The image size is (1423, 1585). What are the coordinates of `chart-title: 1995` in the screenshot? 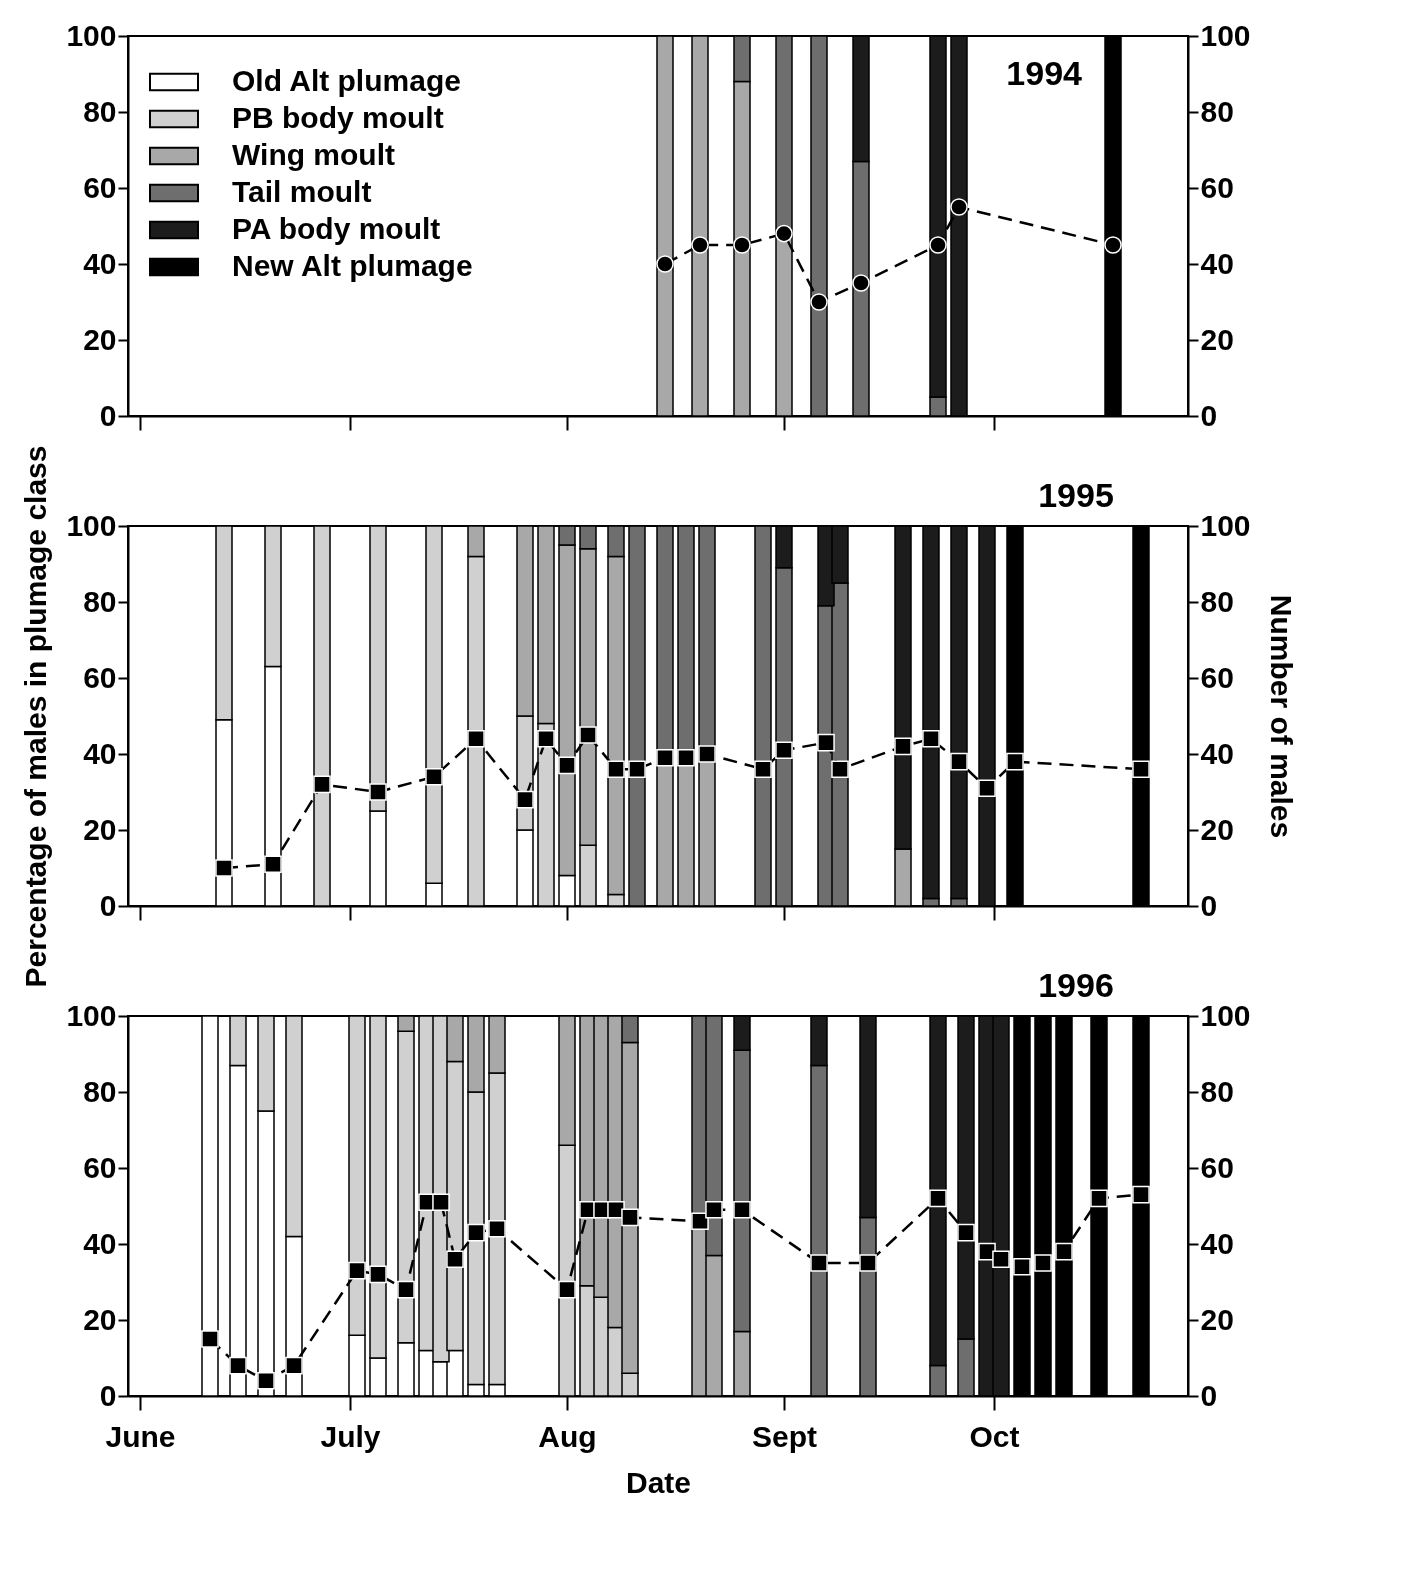 It's located at (1076, 495).